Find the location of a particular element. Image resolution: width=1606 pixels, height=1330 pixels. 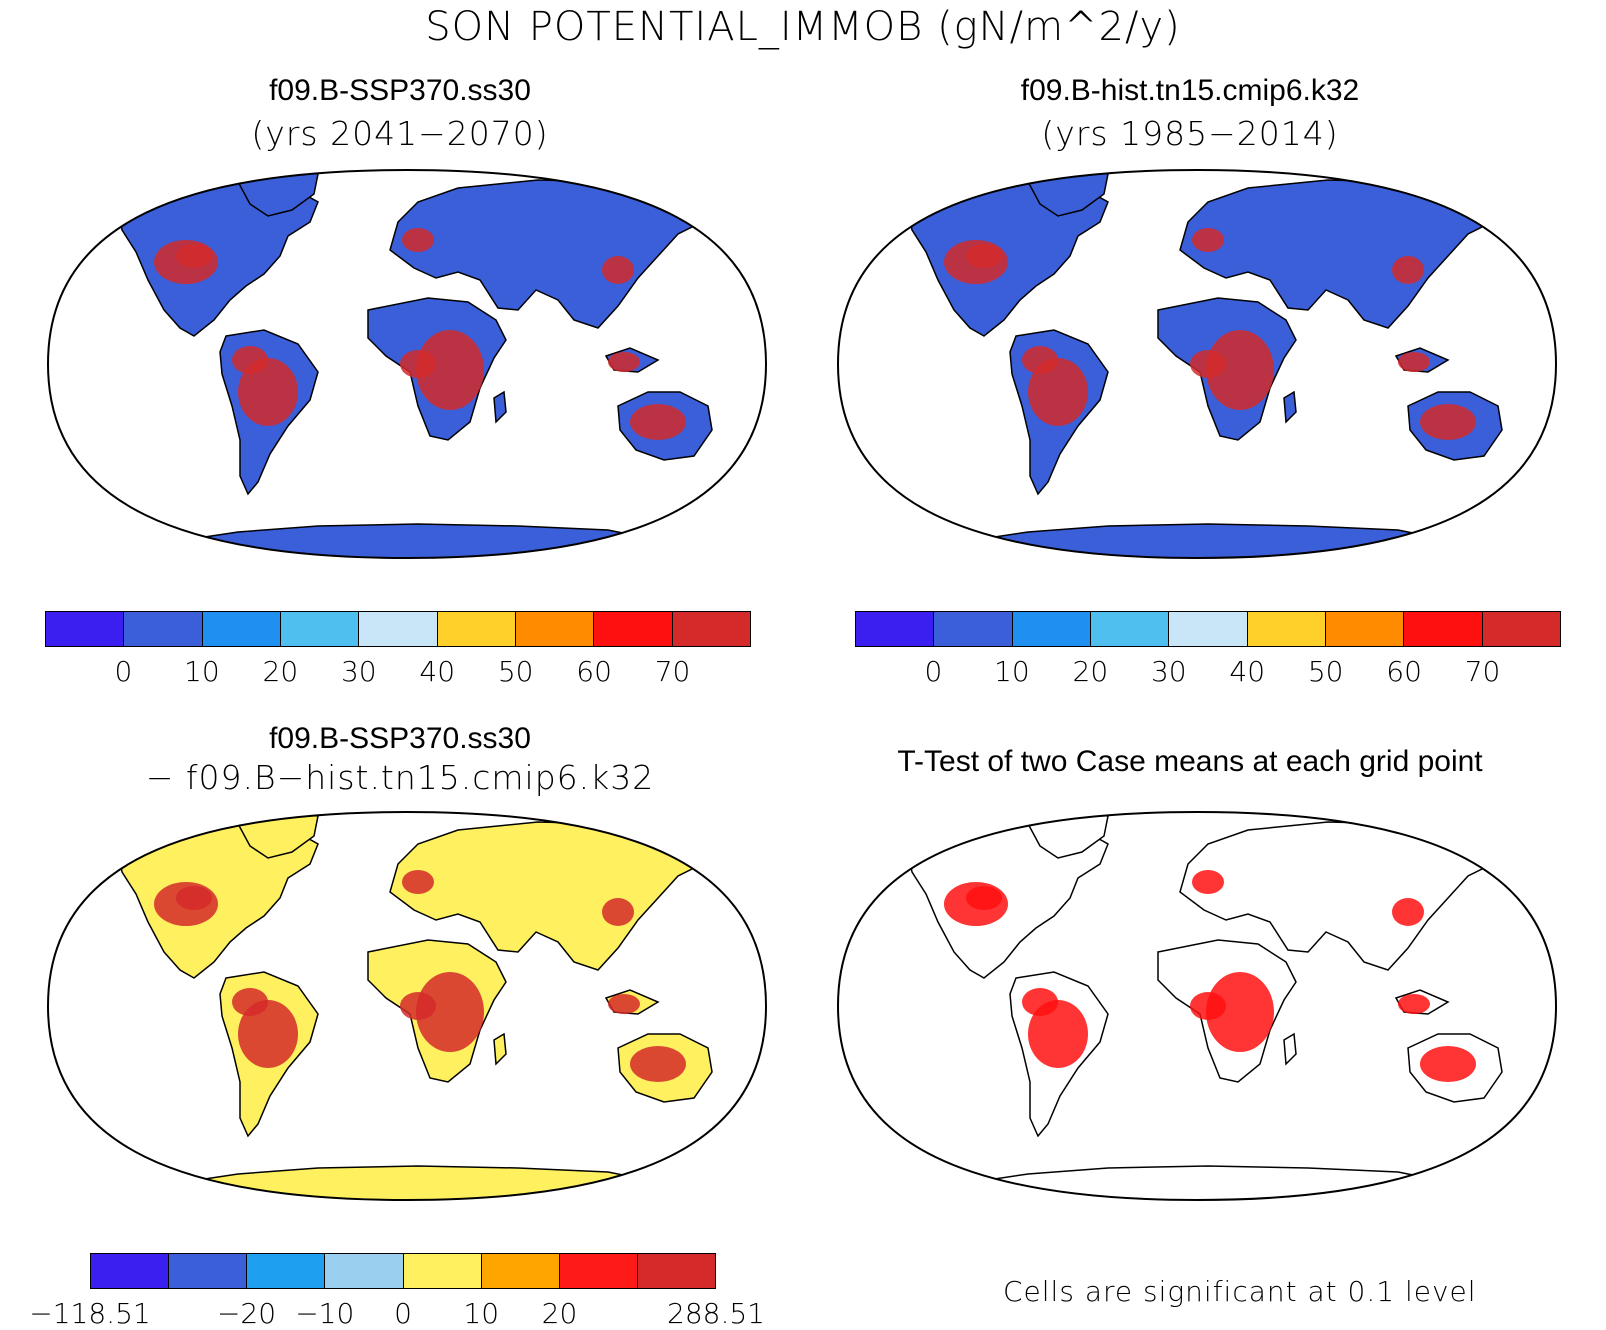

panel3-colorbar is located at coordinates (403, 1271).